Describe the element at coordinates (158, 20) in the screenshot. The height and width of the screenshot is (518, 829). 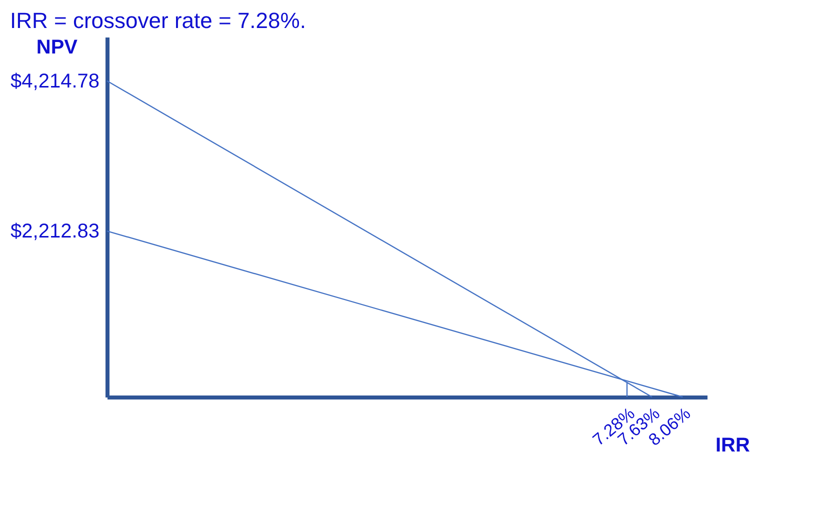
I see `chart-title: IRR = crossover rate = 7.28%.` at that location.